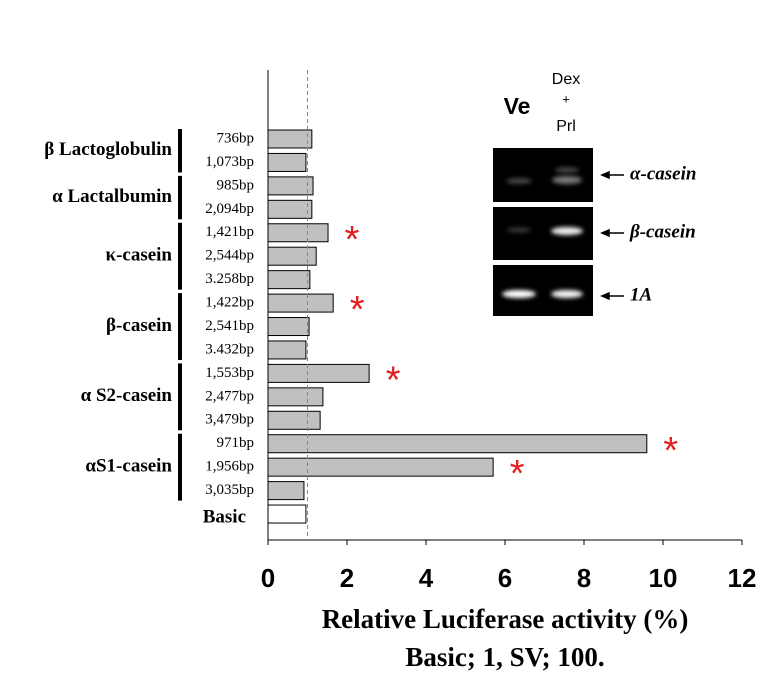 The width and height of the screenshot is (769, 683). I want to click on x-tick-label: 2, so click(347, 578).